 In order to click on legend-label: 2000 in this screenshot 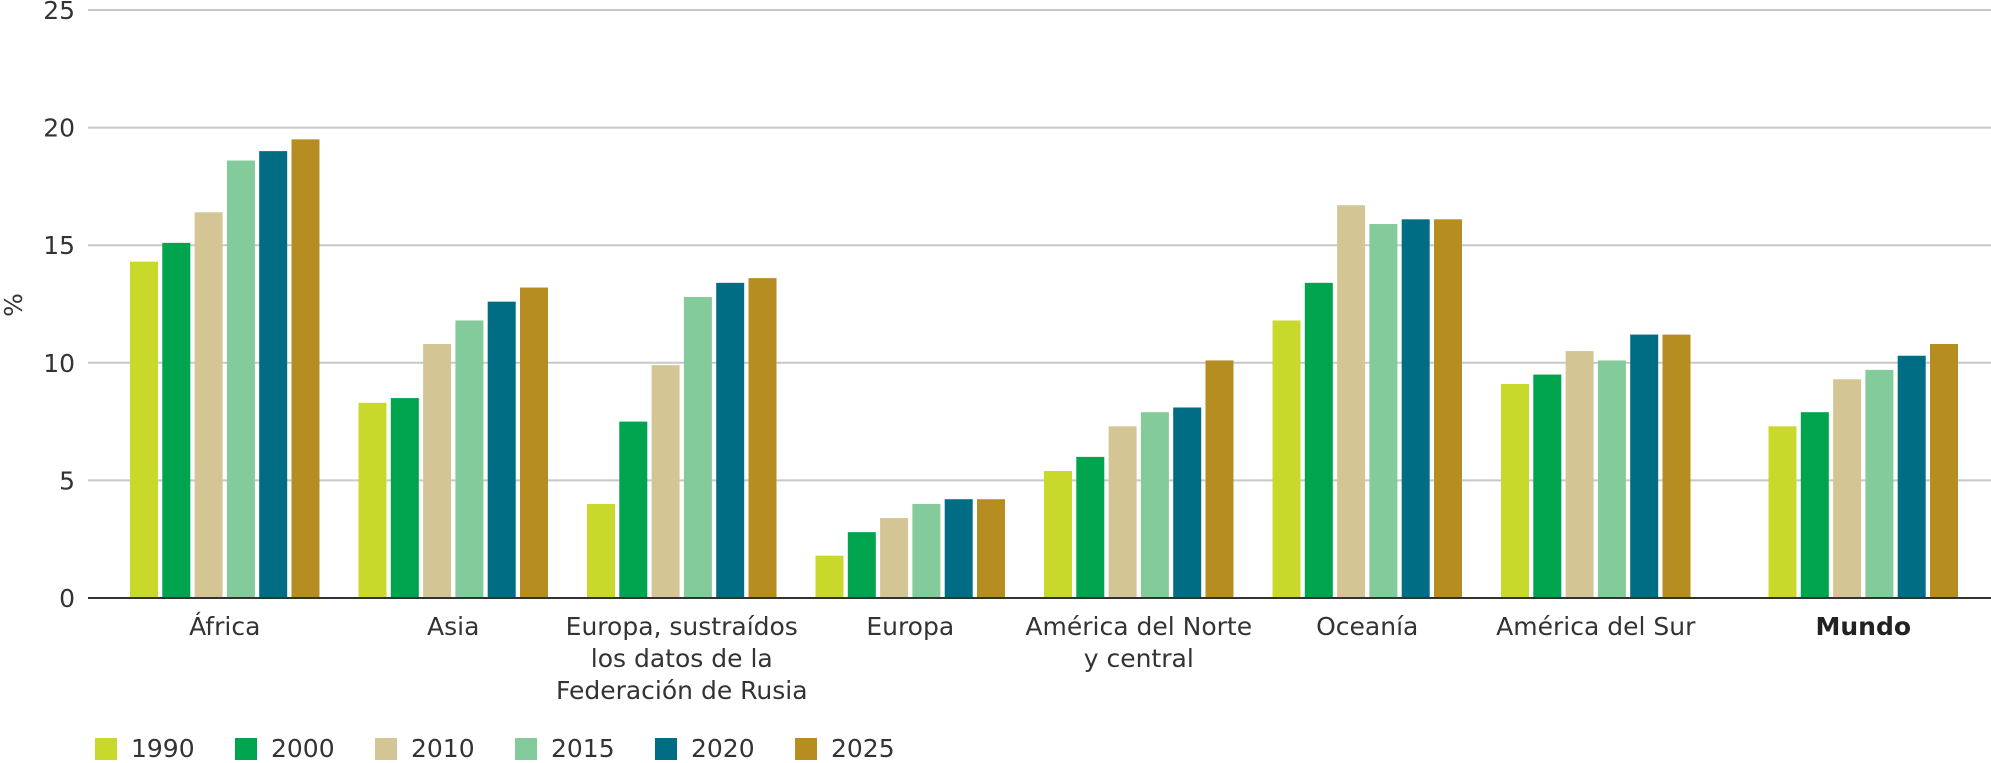, I will do `click(303, 748)`.